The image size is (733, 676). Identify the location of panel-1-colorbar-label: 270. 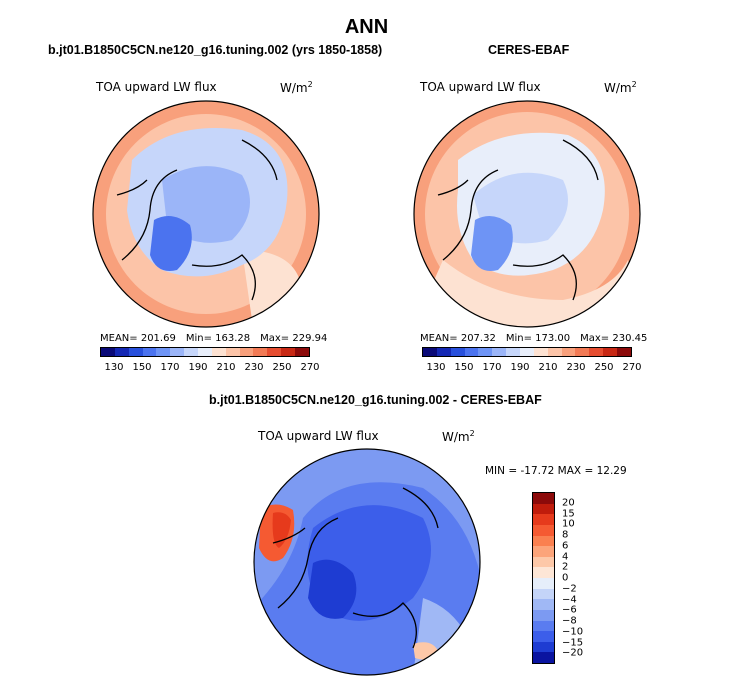
(310, 367).